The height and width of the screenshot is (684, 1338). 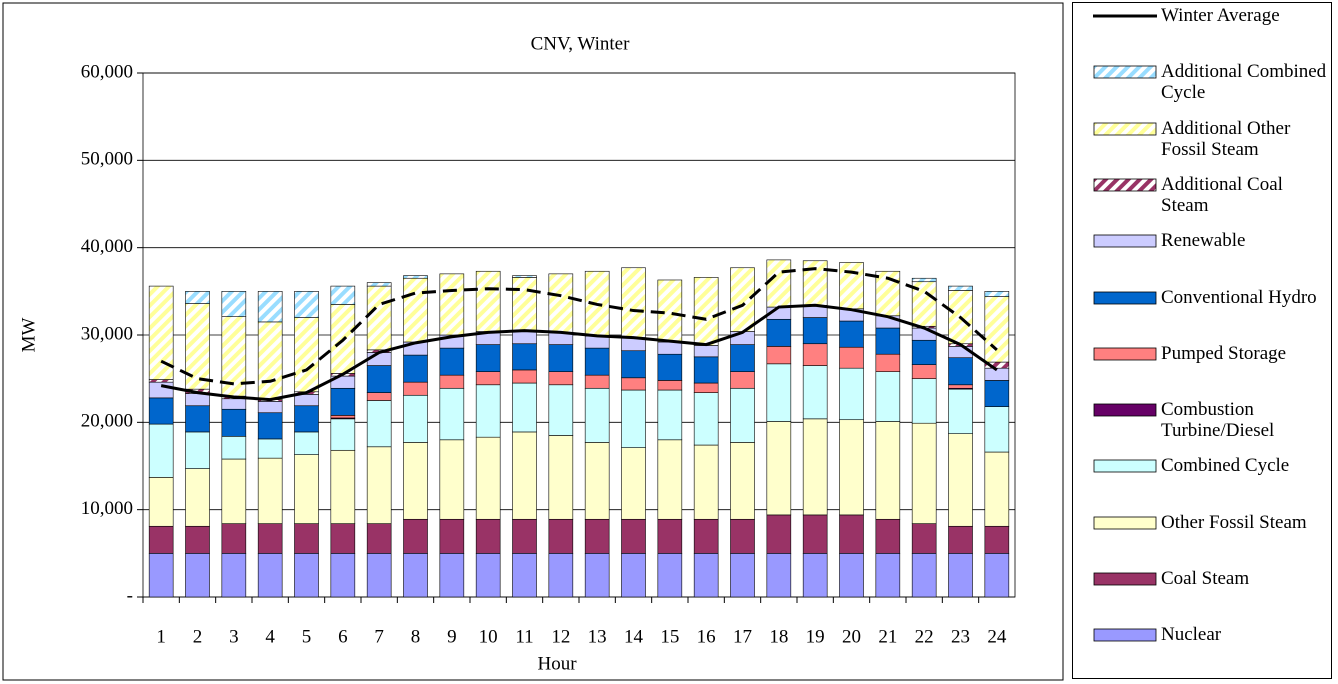 What do you see at coordinates (1224, 353) in the screenshot?
I see `legend-label: Pumped Storage` at bounding box center [1224, 353].